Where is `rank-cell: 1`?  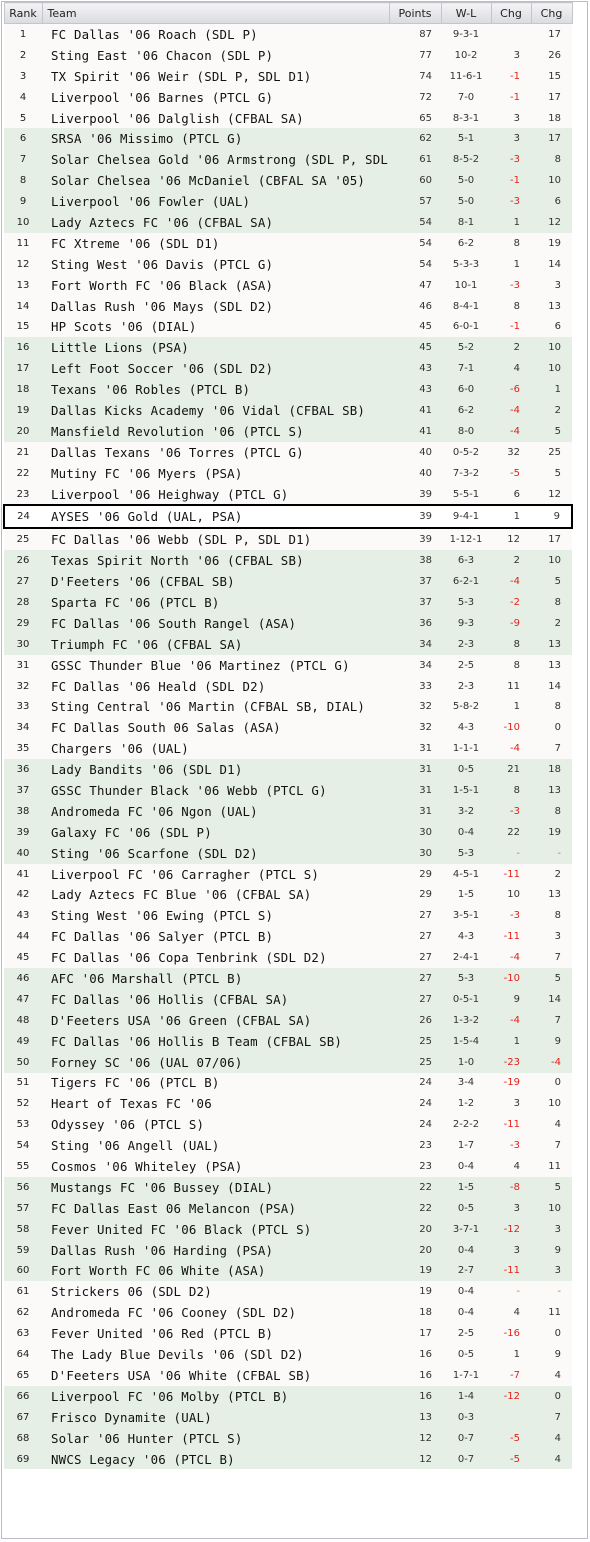 rank-cell: 1 is located at coordinates (23, 34).